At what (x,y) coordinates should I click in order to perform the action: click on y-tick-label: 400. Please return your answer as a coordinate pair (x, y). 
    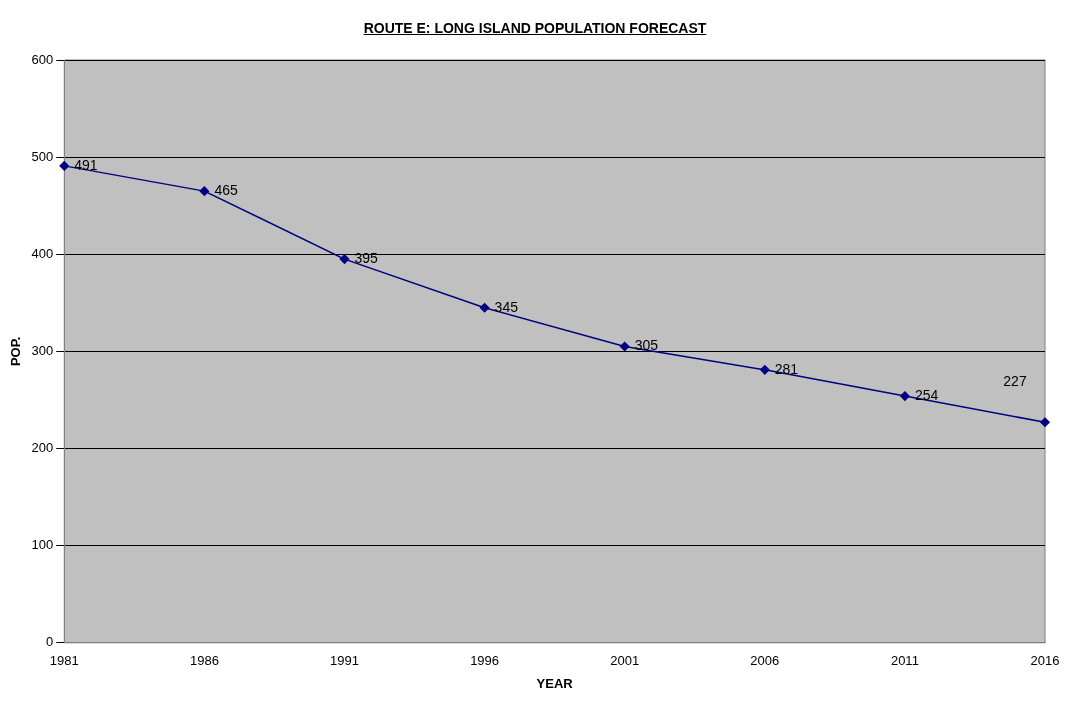
    Looking at the image, I should click on (42, 253).